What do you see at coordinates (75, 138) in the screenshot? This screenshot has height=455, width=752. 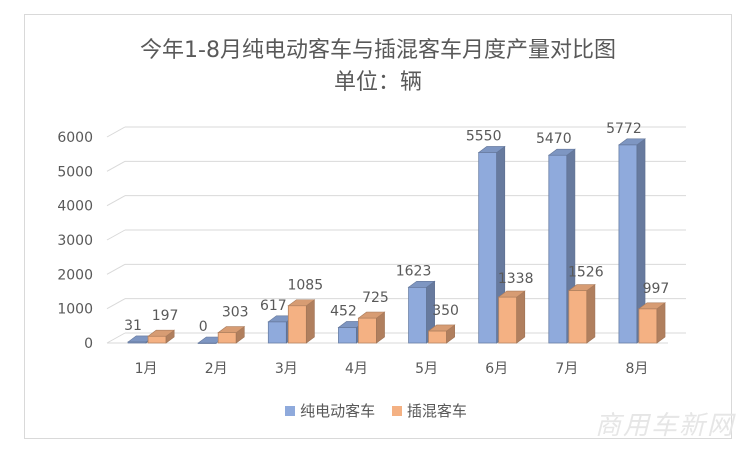 I see `y-tick-label: 6000` at bounding box center [75, 138].